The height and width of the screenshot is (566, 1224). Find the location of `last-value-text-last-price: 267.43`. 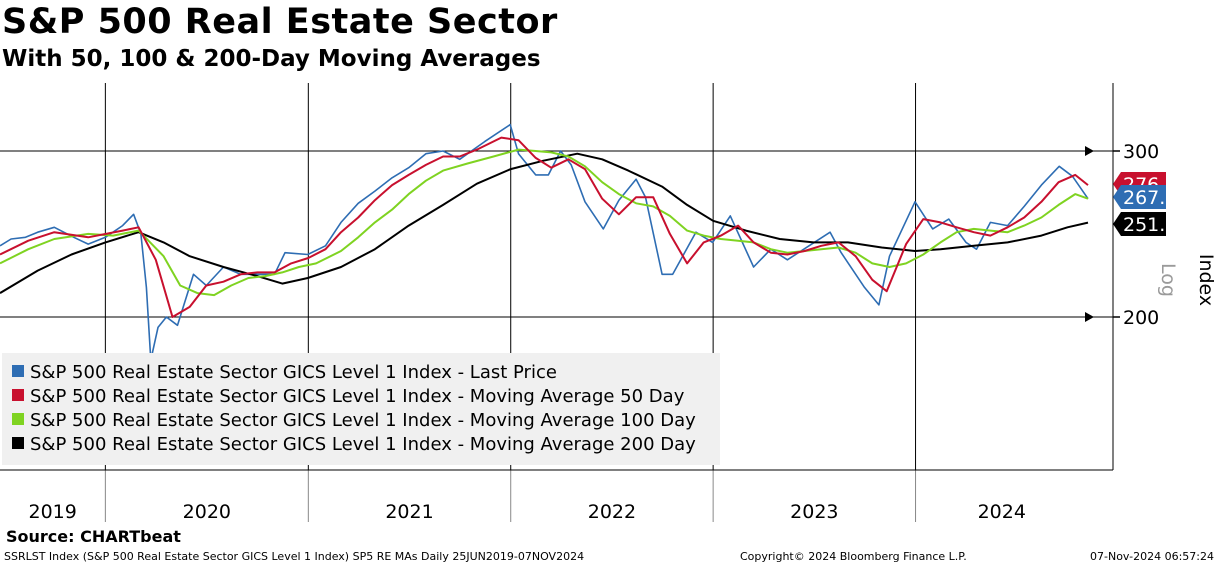

last-value-text-last-price: 267.43 is located at coordinates (1156, 198).